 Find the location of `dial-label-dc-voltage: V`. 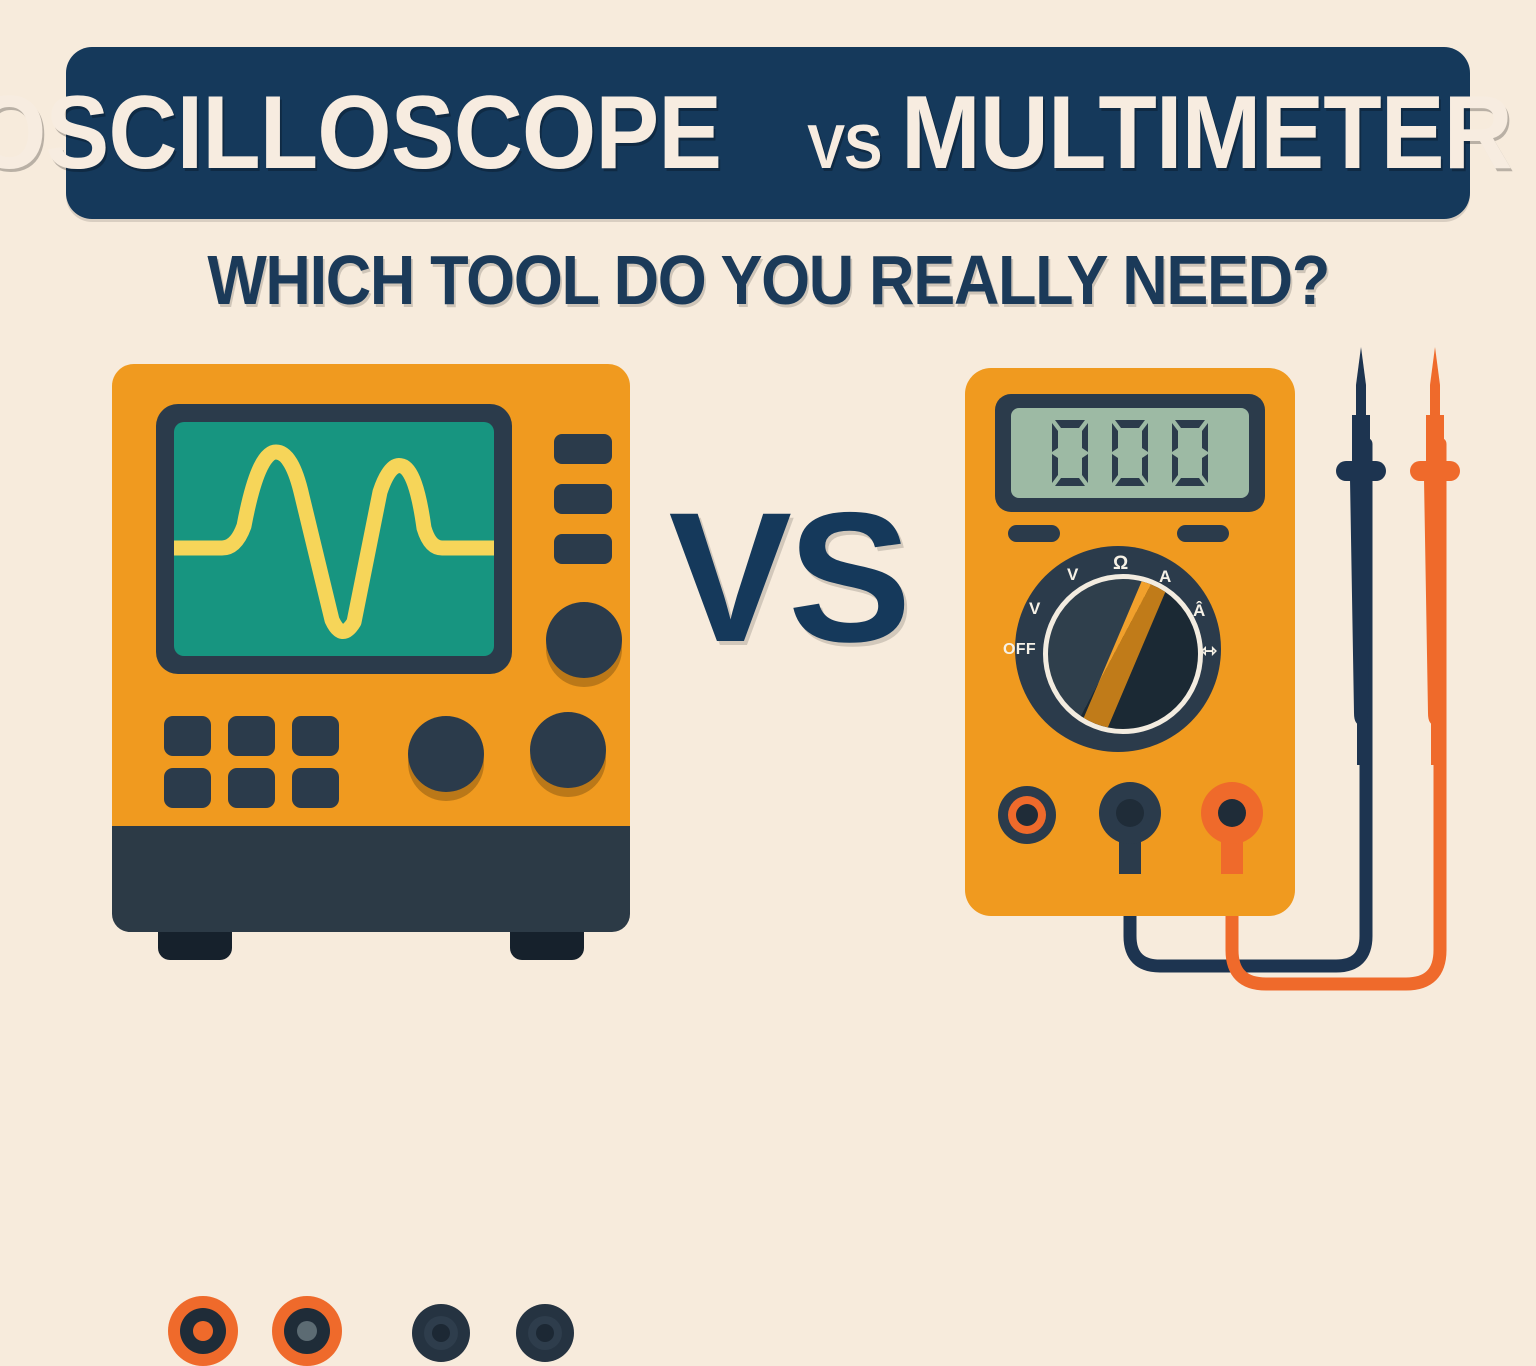

dial-label-dc-voltage: V is located at coordinates (1035, 608).